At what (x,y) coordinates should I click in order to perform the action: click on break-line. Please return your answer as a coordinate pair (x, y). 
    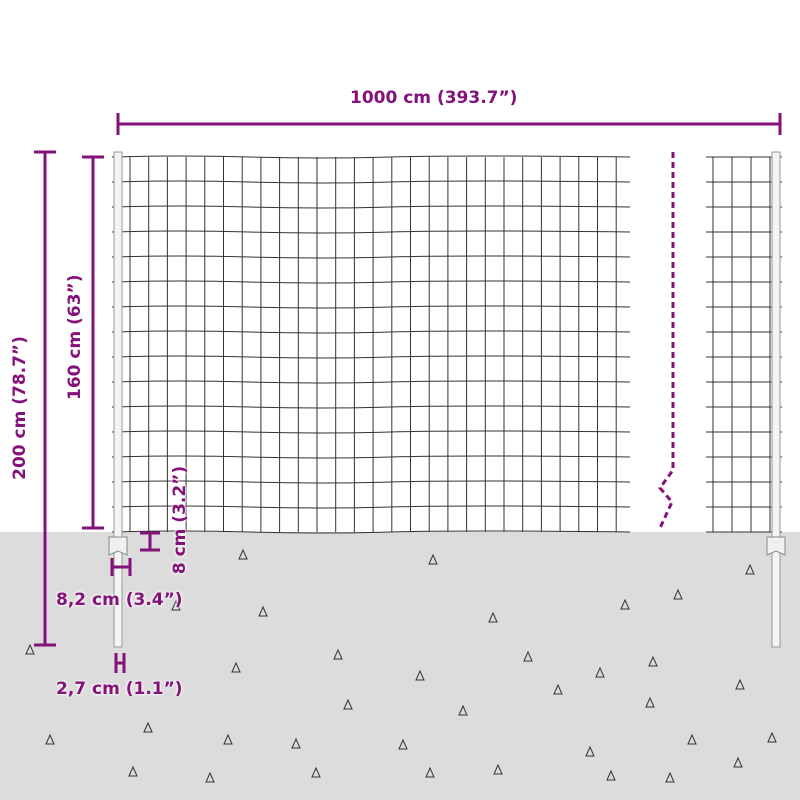
    Looking at the image, I should click on (666, 340).